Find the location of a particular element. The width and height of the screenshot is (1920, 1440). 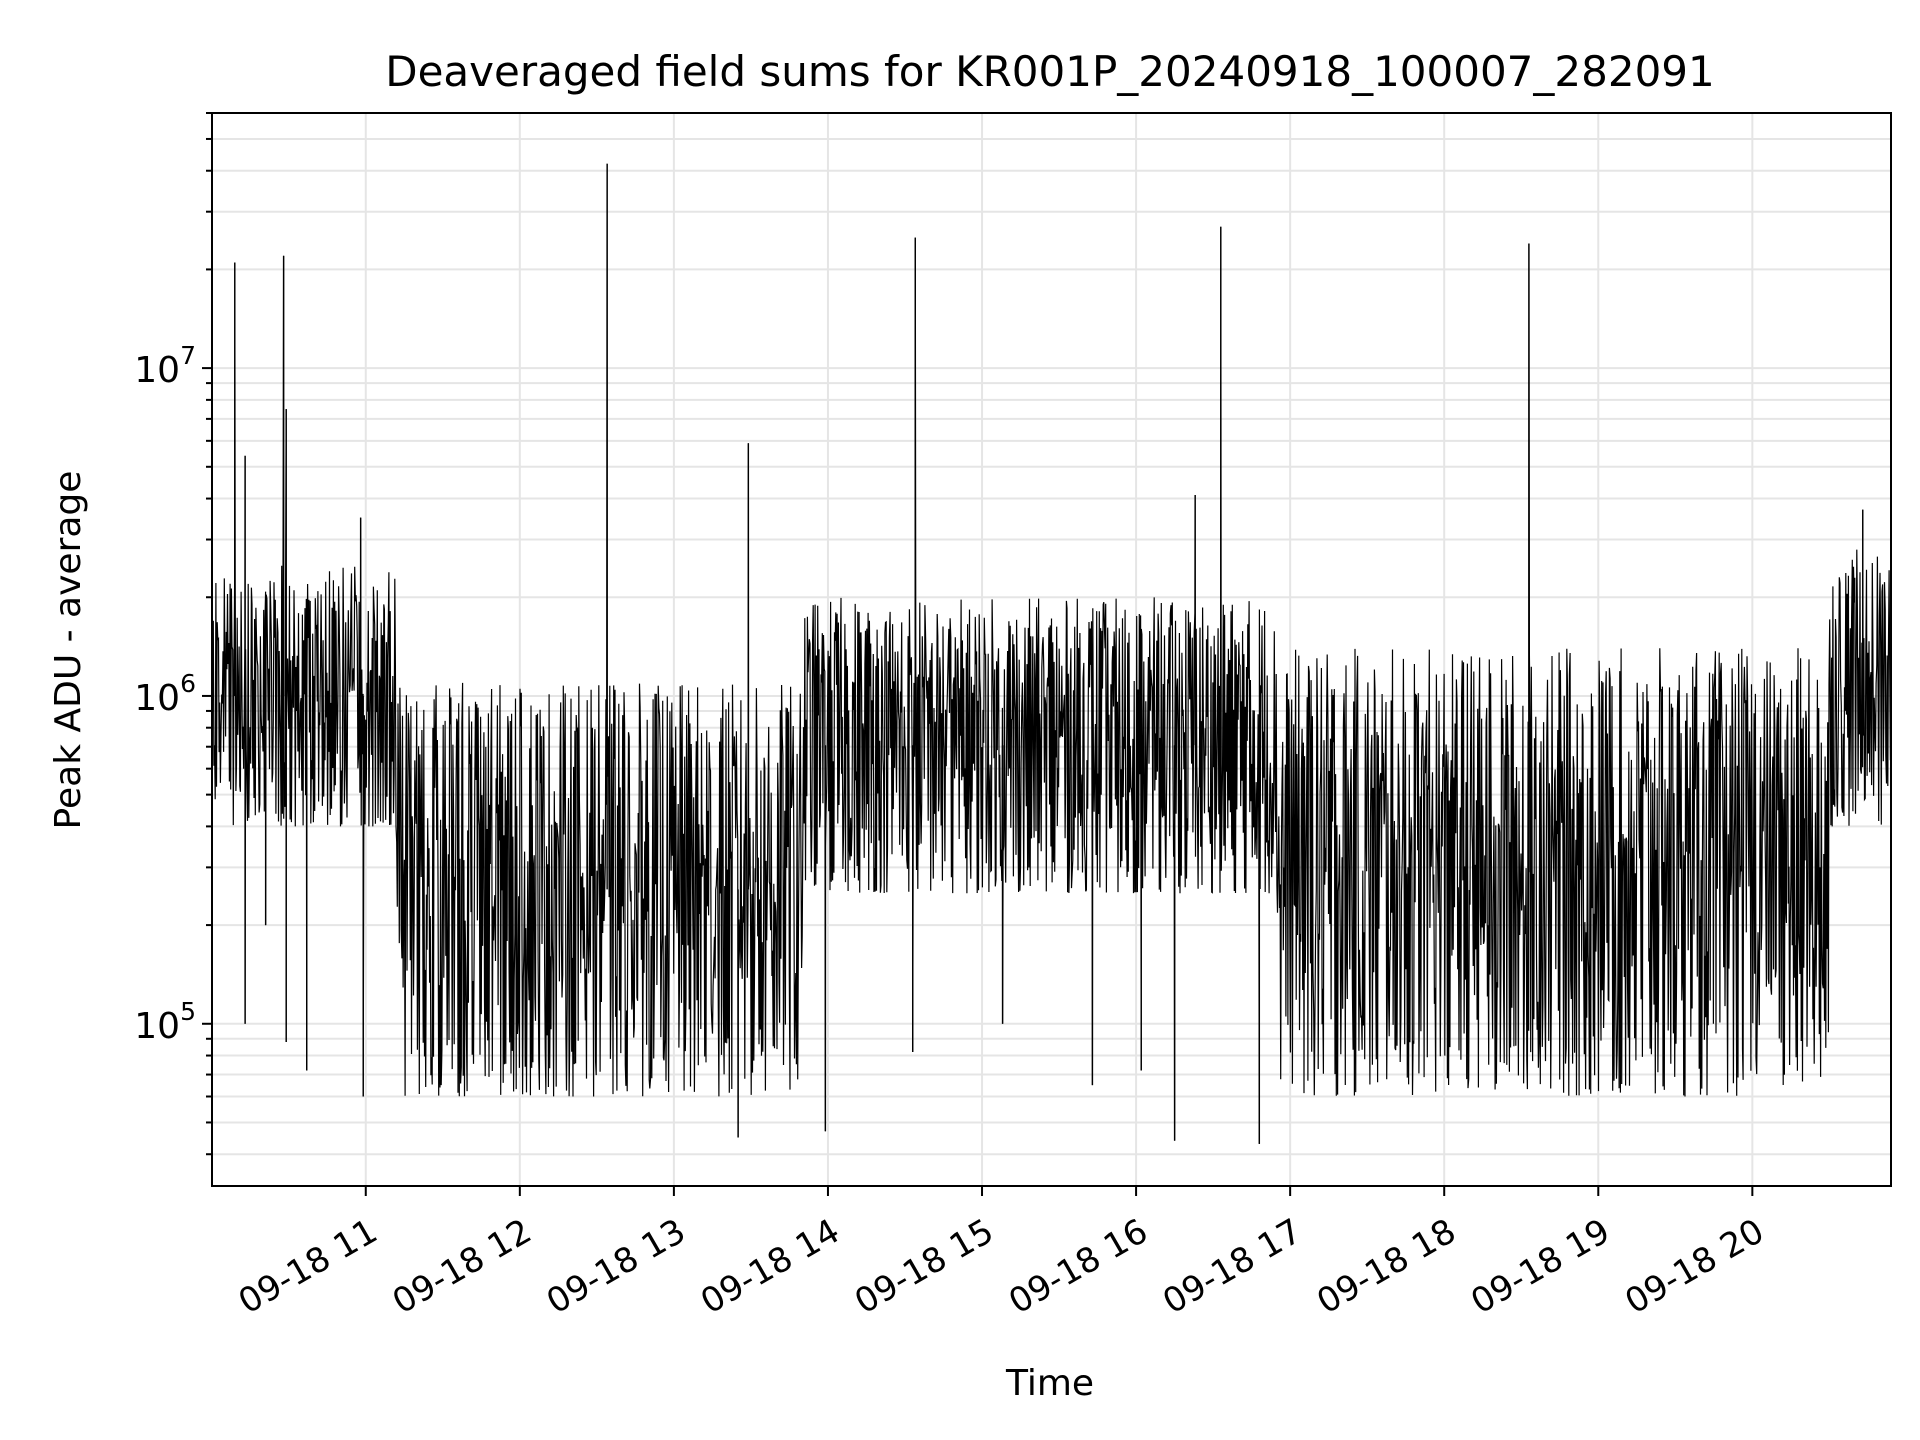

y-tick-label: 10⁵ is located at coordinates (165, 1022).